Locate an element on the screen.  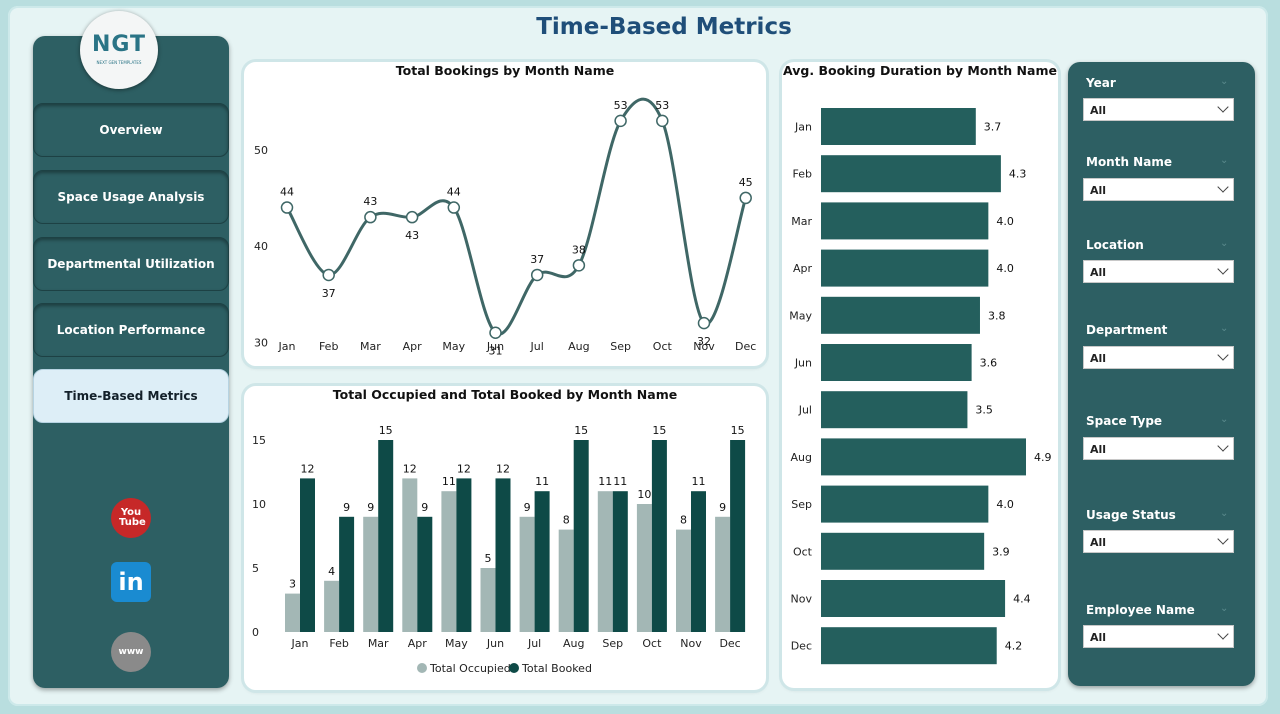
bar-value-label: 4 is located at coordinates (331, 571).